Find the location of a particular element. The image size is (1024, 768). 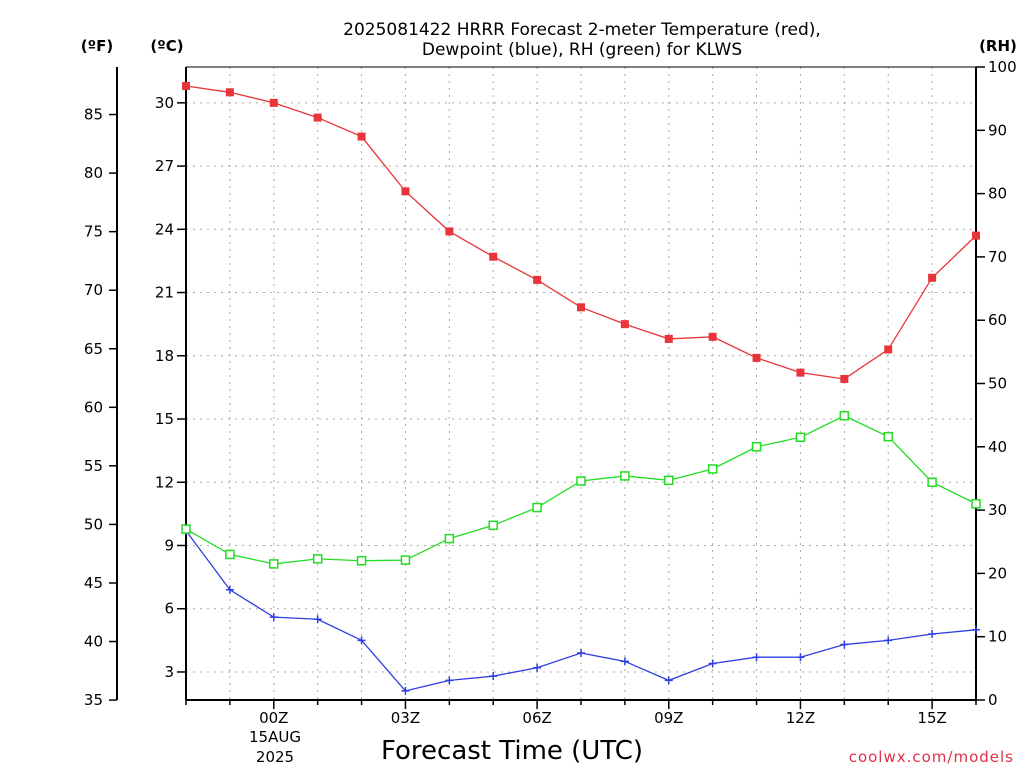

celsius-tick-label: 15 is located at coordinates (164, 419).